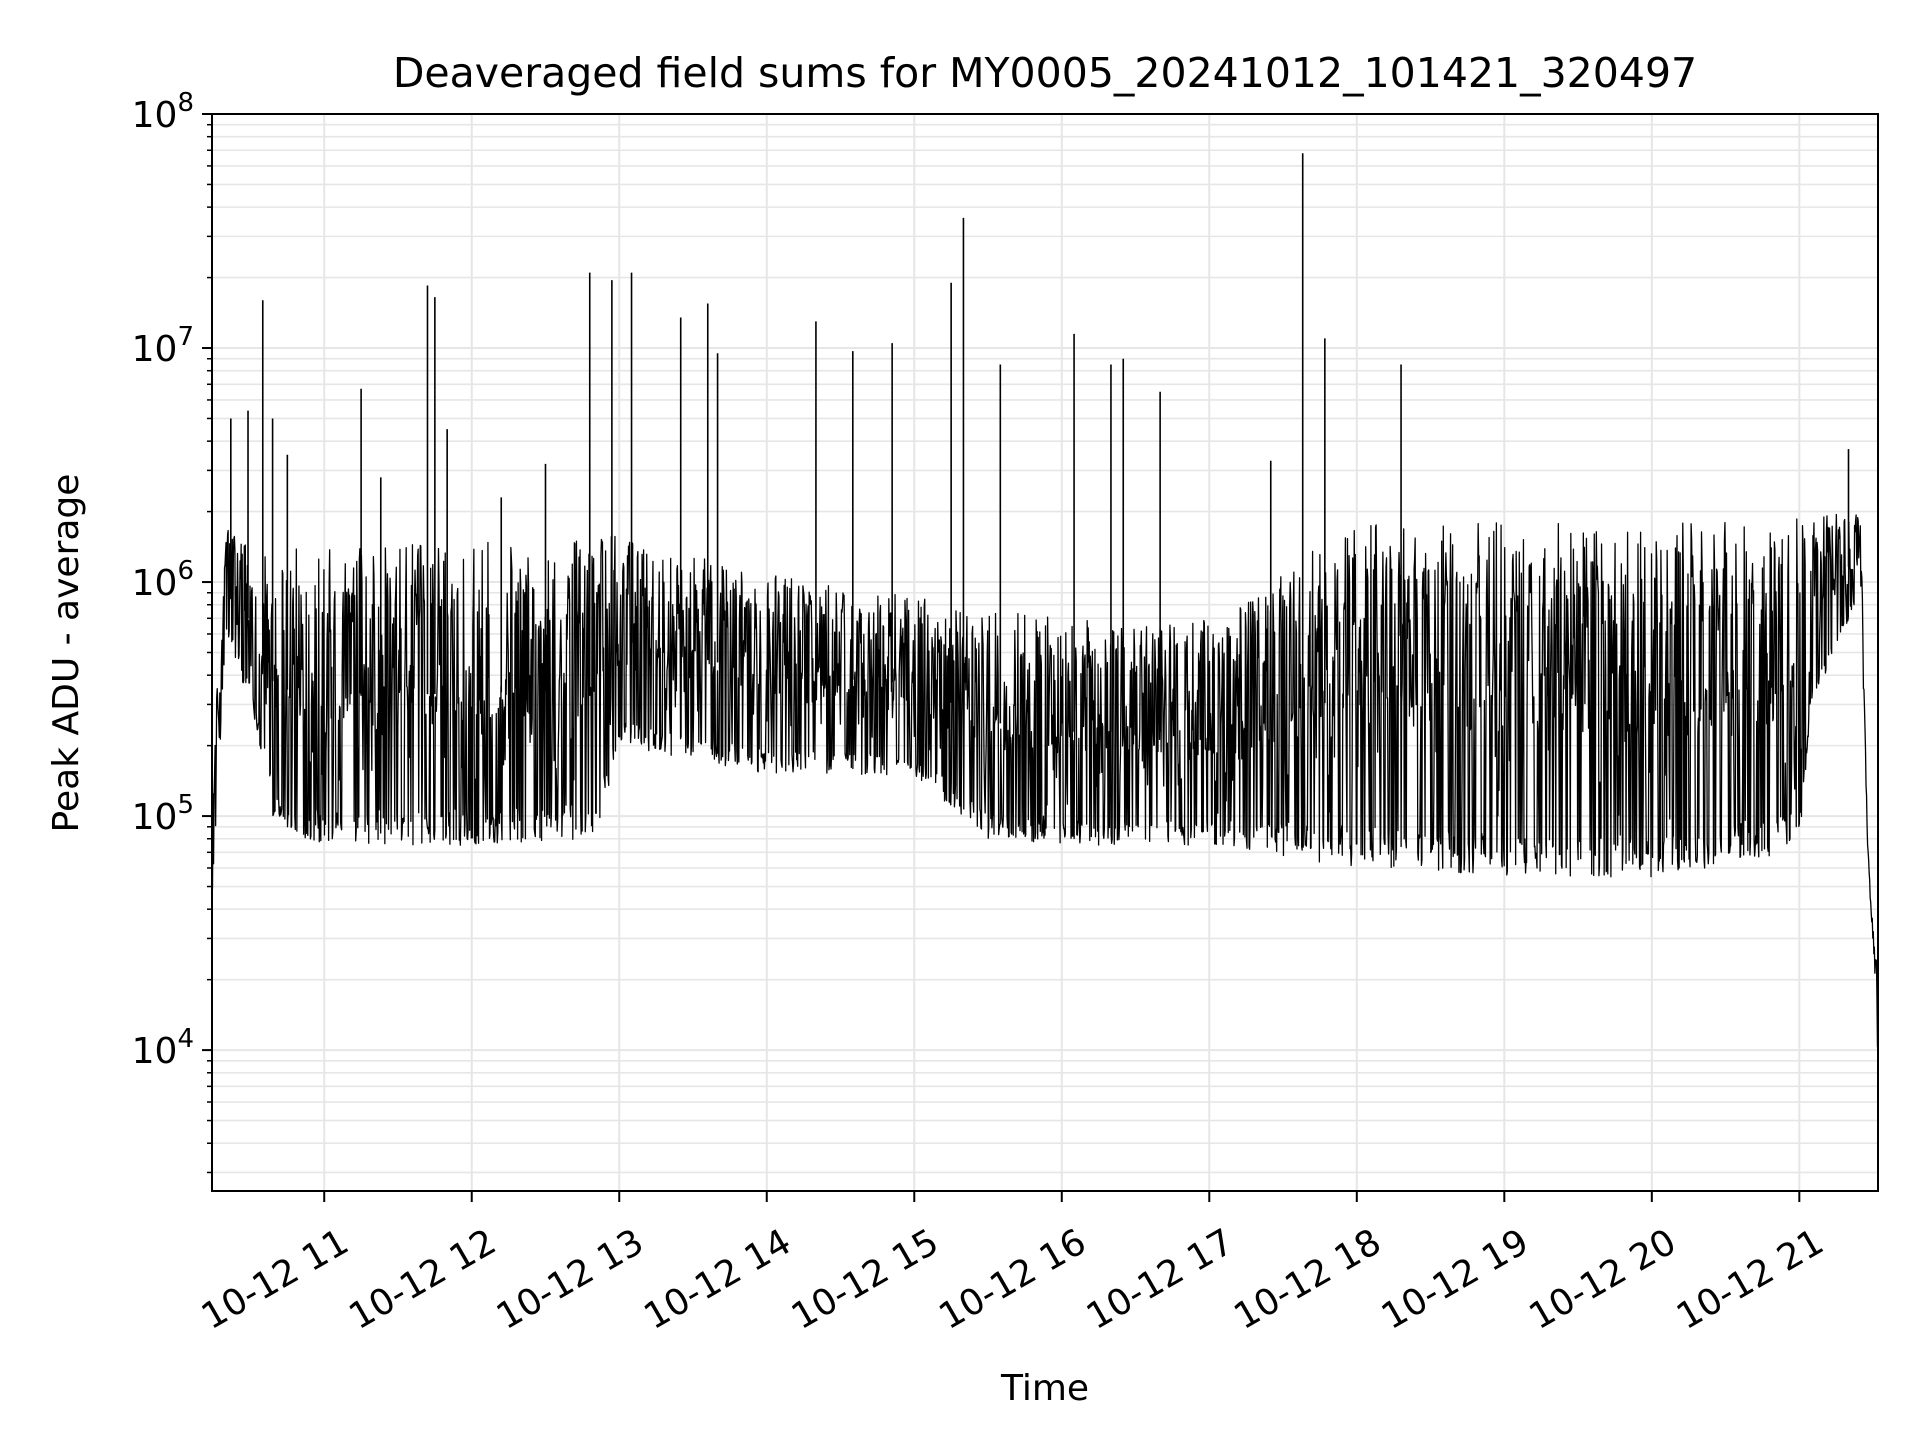 The height and width of the screenshot is (1444, 1920). Describe the element at coordinates (66, 653) in the screenshot. I see `y-axis-label: Peak ADU - average` at that location.